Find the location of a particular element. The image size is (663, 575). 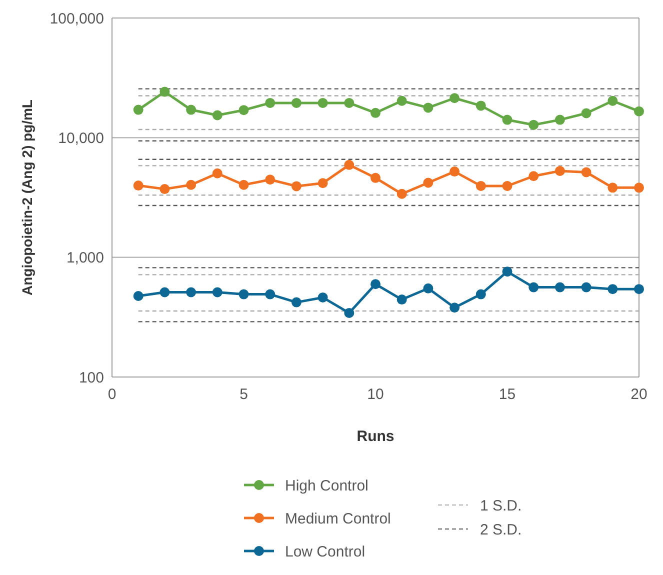

y-tick-label: 1,000 is located at coordinates (85, 258).